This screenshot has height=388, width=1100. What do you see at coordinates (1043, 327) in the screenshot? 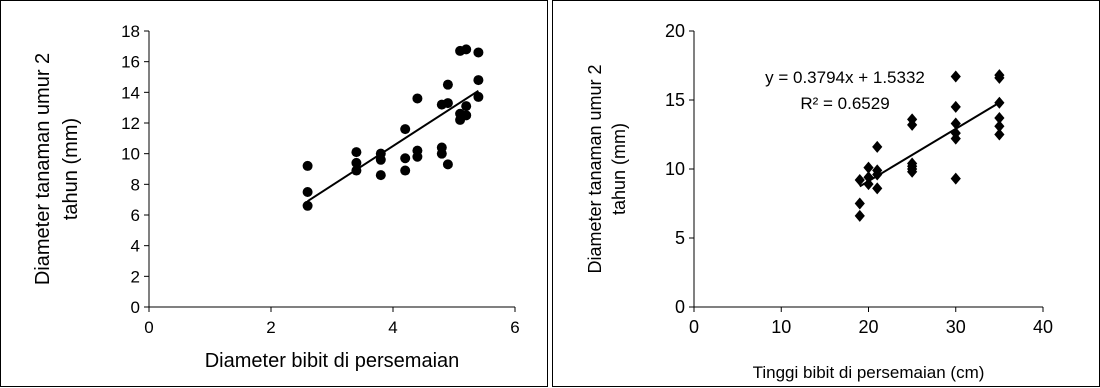
I see `x-tick-label: 40` at bounding box center [1043, 327].